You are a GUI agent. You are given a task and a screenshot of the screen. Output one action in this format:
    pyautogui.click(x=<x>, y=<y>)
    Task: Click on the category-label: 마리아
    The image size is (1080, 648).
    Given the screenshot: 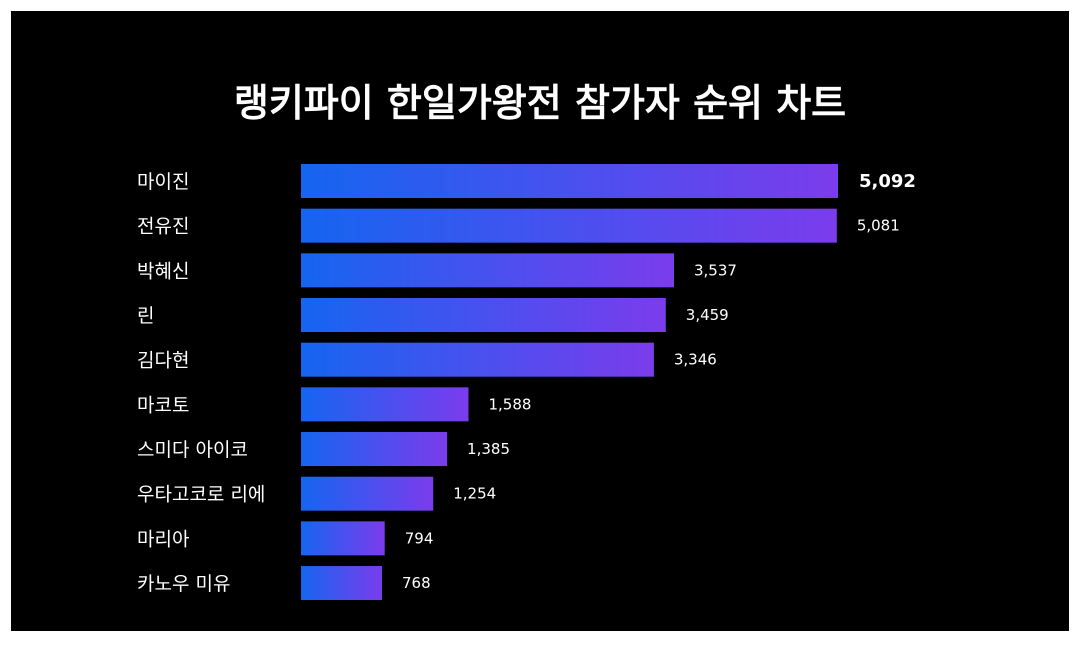 What is the action you would take?
    pyautogui.click(x=163, y=539)
    